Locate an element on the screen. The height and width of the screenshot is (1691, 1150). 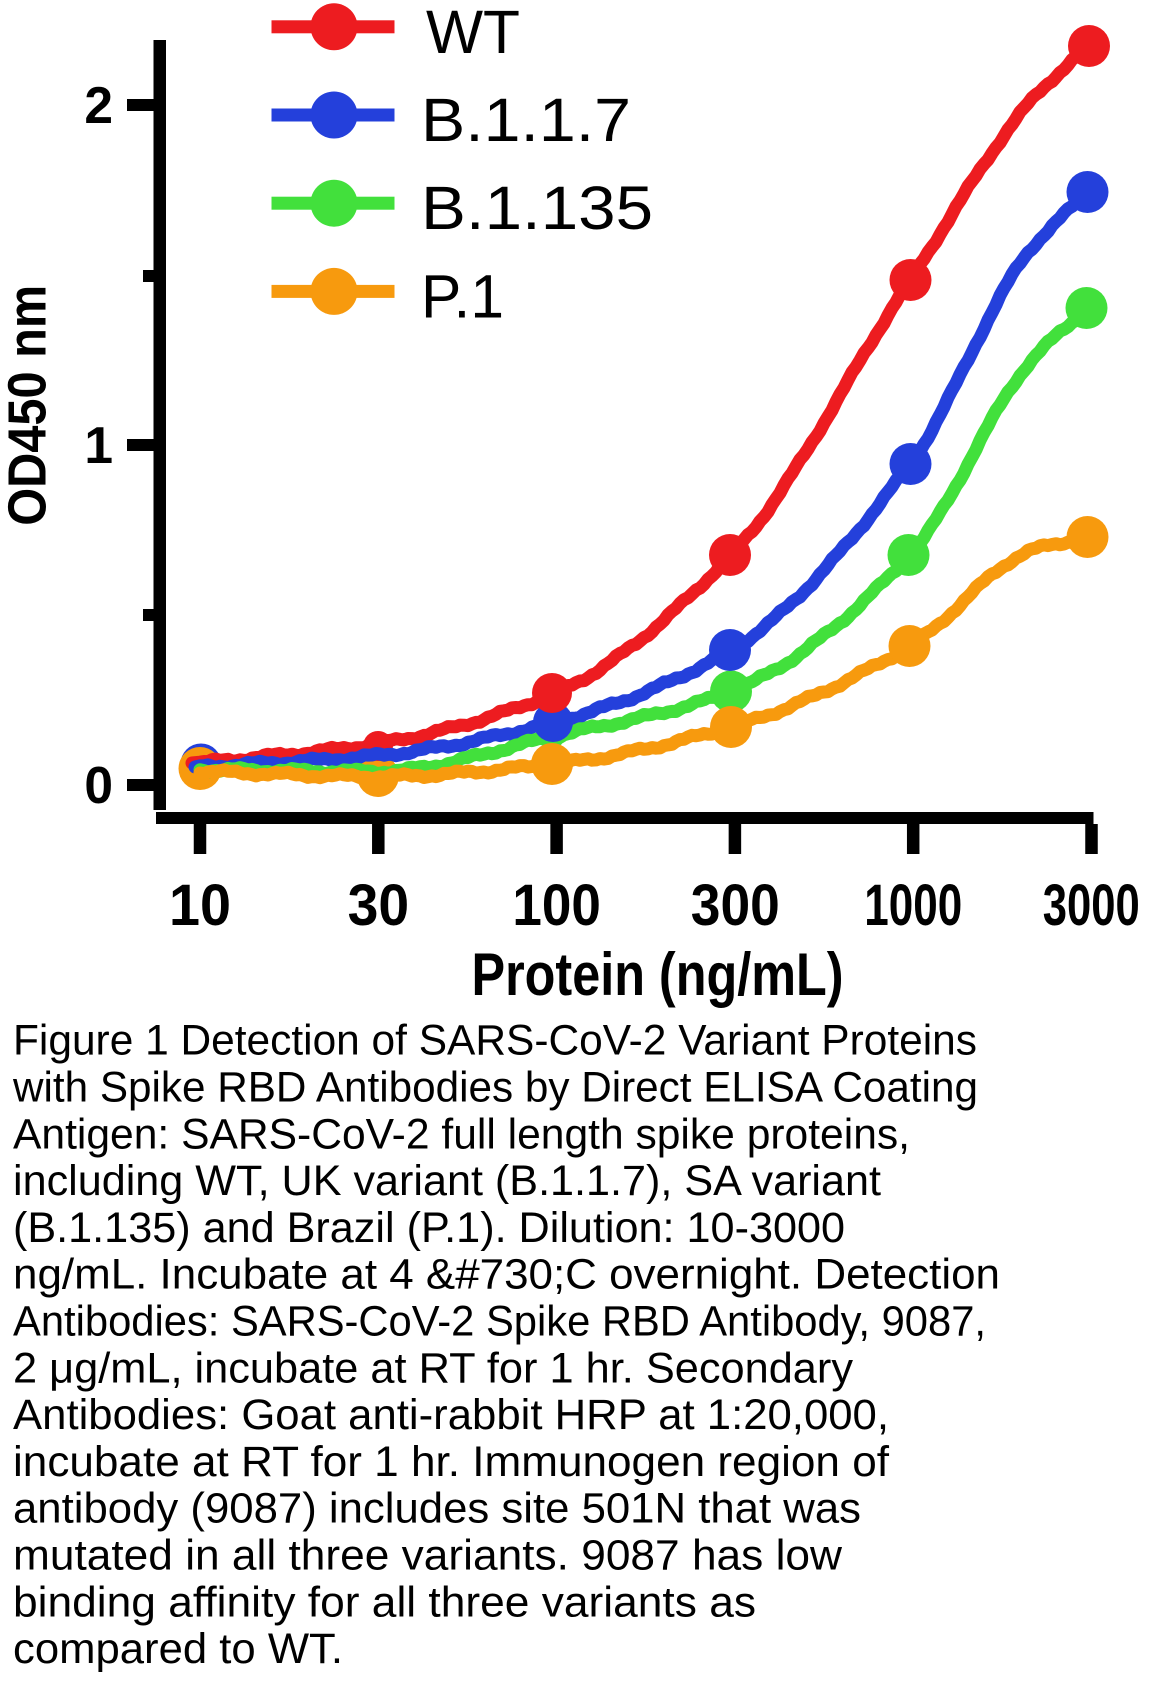
svg-text: 300 is located at coordinates (735, 905).